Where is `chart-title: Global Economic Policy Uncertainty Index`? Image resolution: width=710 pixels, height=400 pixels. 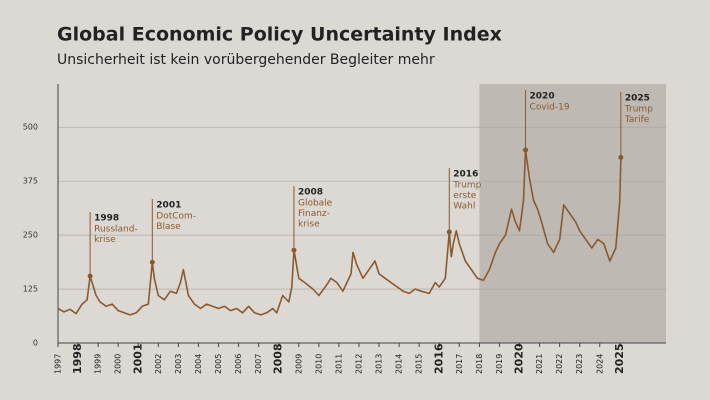 chart-title: Global Economic Policy Uncertainty Index is located at coordinates (279, 35).